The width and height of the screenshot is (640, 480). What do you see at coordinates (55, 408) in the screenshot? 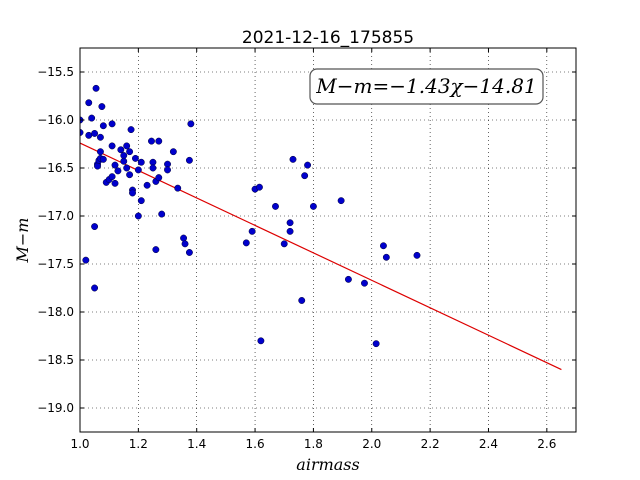
I see `y-tick-label: −19.0` at bounding box center [55, 408].